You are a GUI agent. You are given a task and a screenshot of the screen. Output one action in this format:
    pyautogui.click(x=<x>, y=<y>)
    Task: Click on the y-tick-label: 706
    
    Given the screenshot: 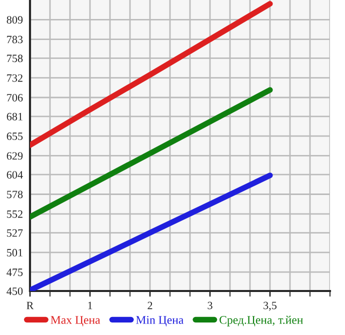 What is the action you would take?
    pyautogui.click(x=15, y=98)
    